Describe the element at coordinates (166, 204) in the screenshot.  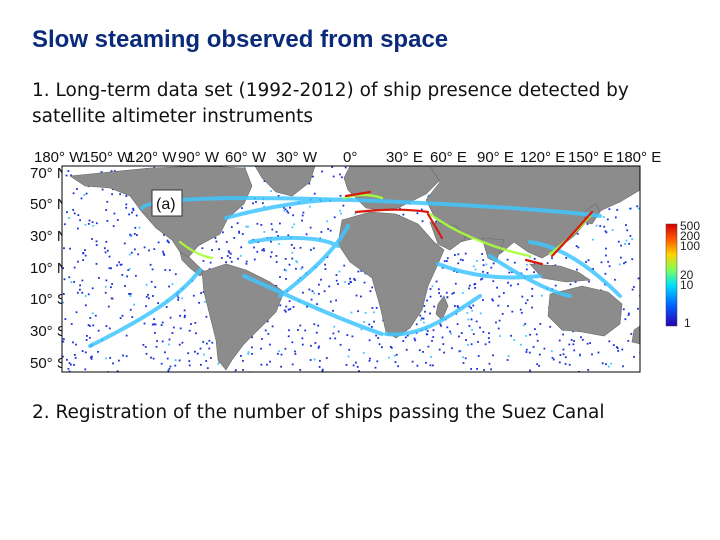
I see `panel-label: (a)` at that location.